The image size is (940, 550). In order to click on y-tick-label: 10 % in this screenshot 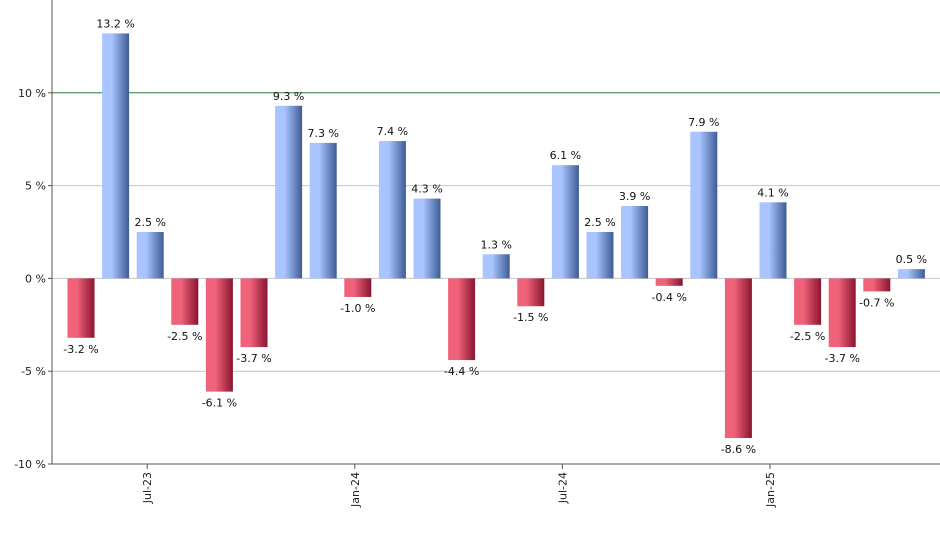, I will do `click(32, 93)`.